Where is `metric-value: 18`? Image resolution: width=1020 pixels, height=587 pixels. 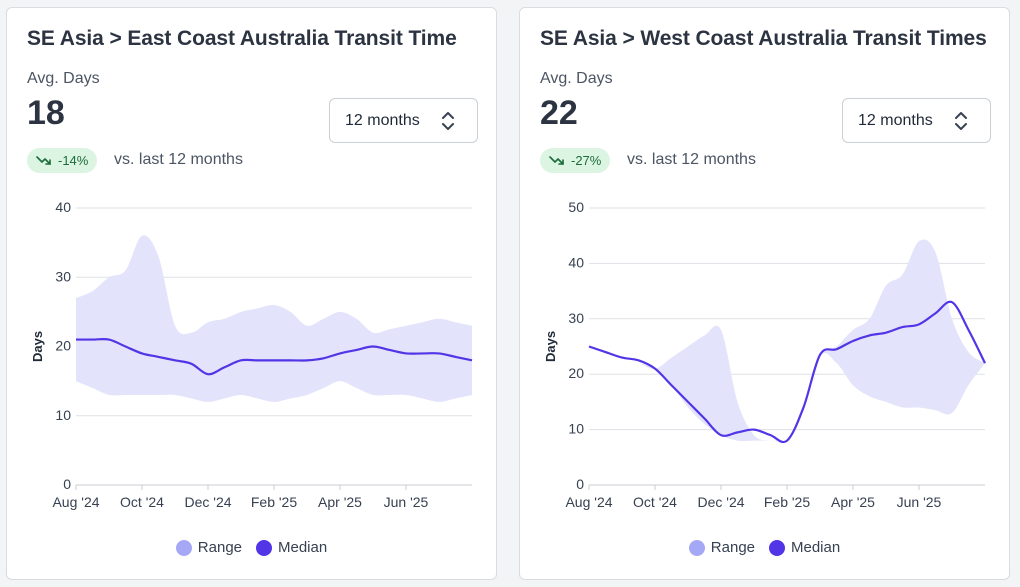
metric-value: 18 is located at coordinates (46, 113).